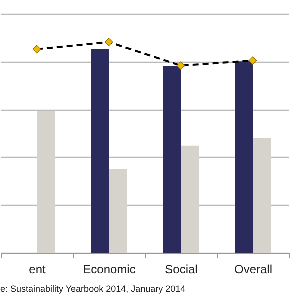 The height and width of the screenshot is (300, 300). Describe the element at coordinates (253, 269) in the screenshot. I see `x-tick-label: Overall` at that location.